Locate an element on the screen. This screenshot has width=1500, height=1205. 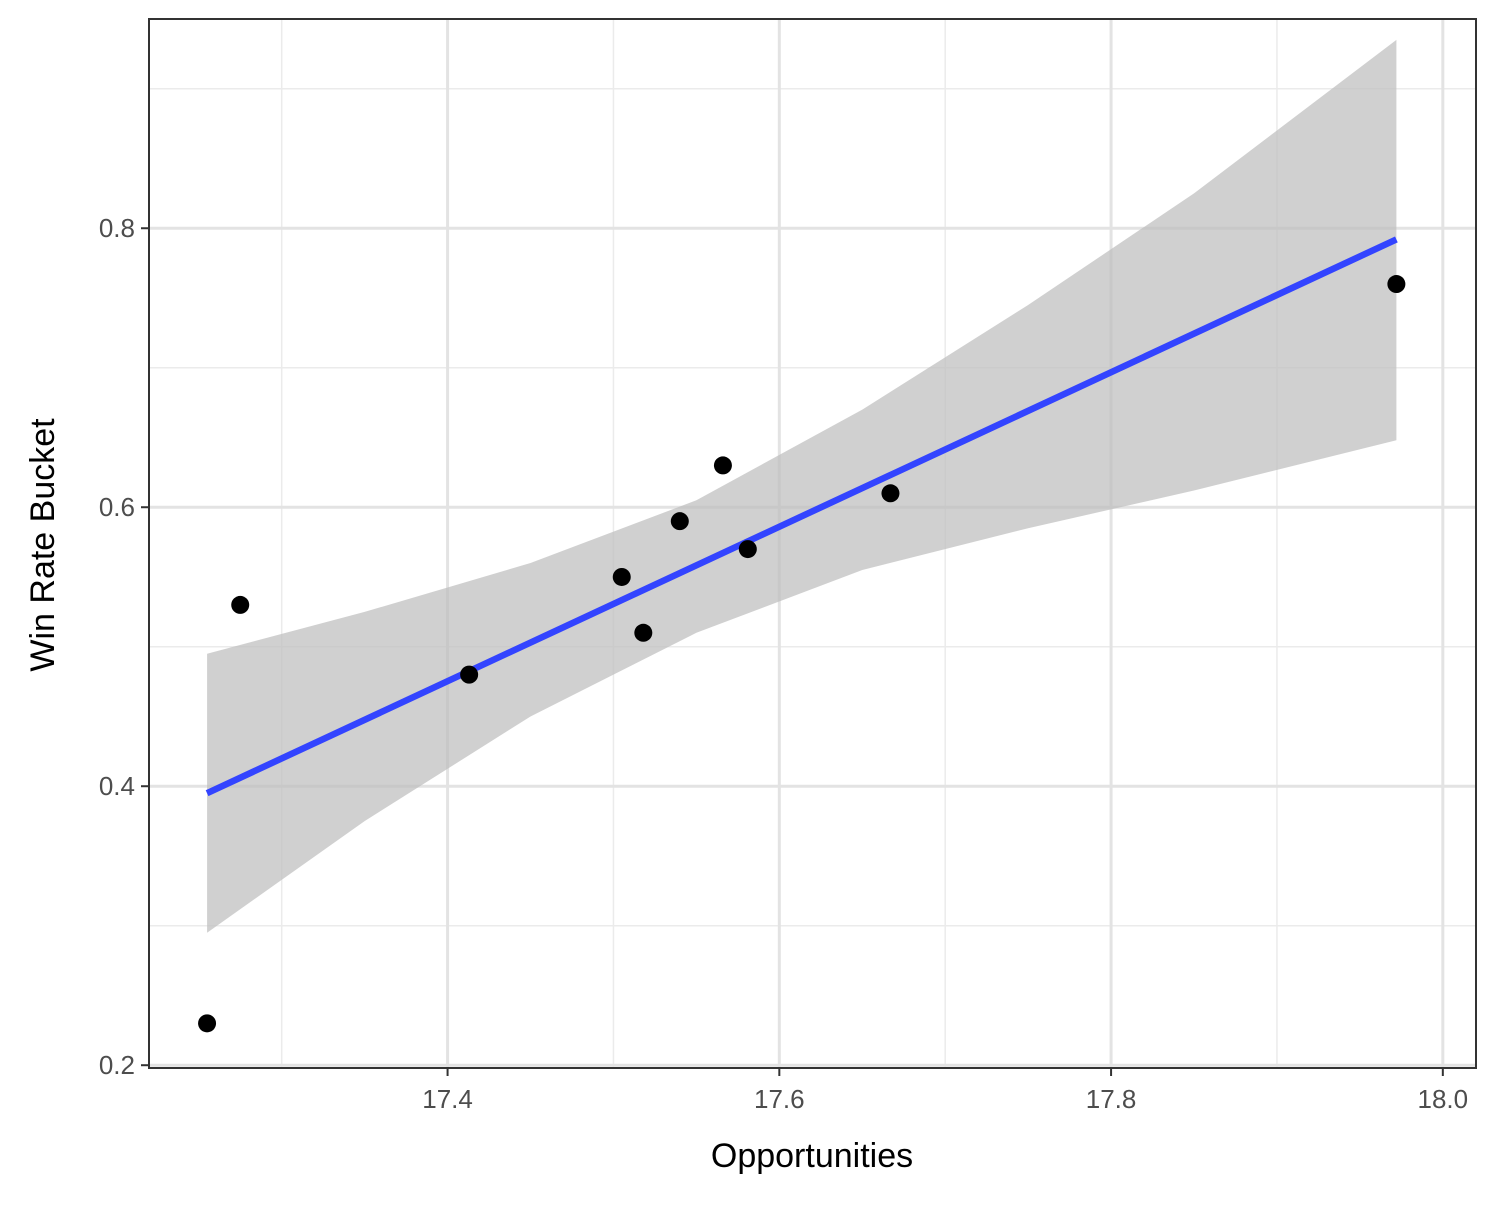
y-tick-label: 0.4 is located at coordinates (117, 786).